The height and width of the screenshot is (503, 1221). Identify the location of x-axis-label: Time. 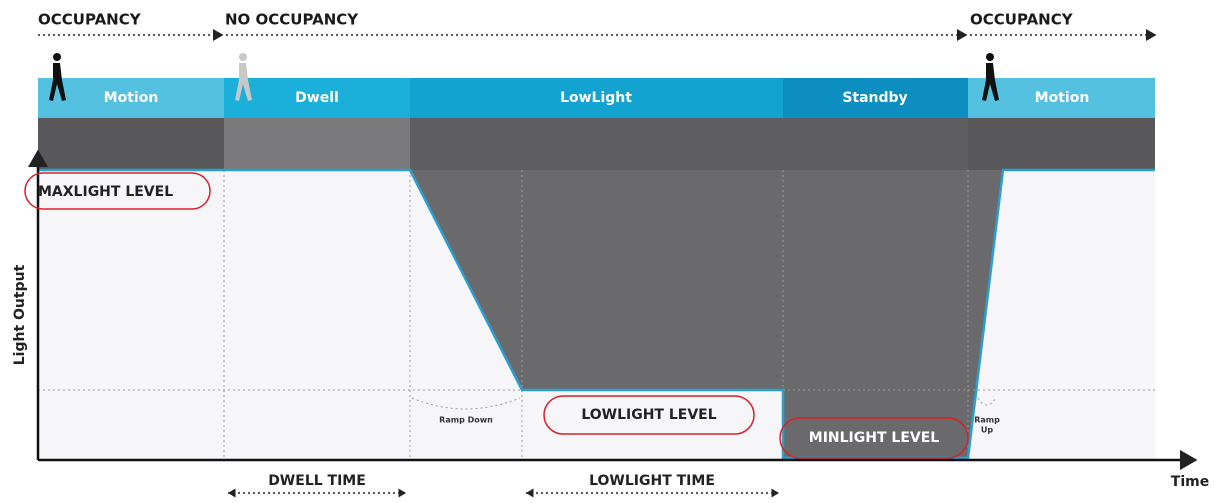
(1190, 482).